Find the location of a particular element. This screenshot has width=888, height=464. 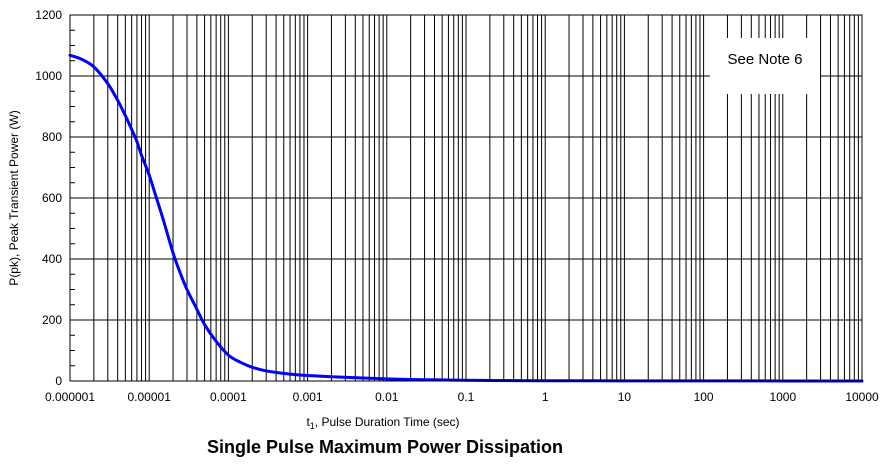

x-tick-label: 100 is located at coordinates (704, 397).